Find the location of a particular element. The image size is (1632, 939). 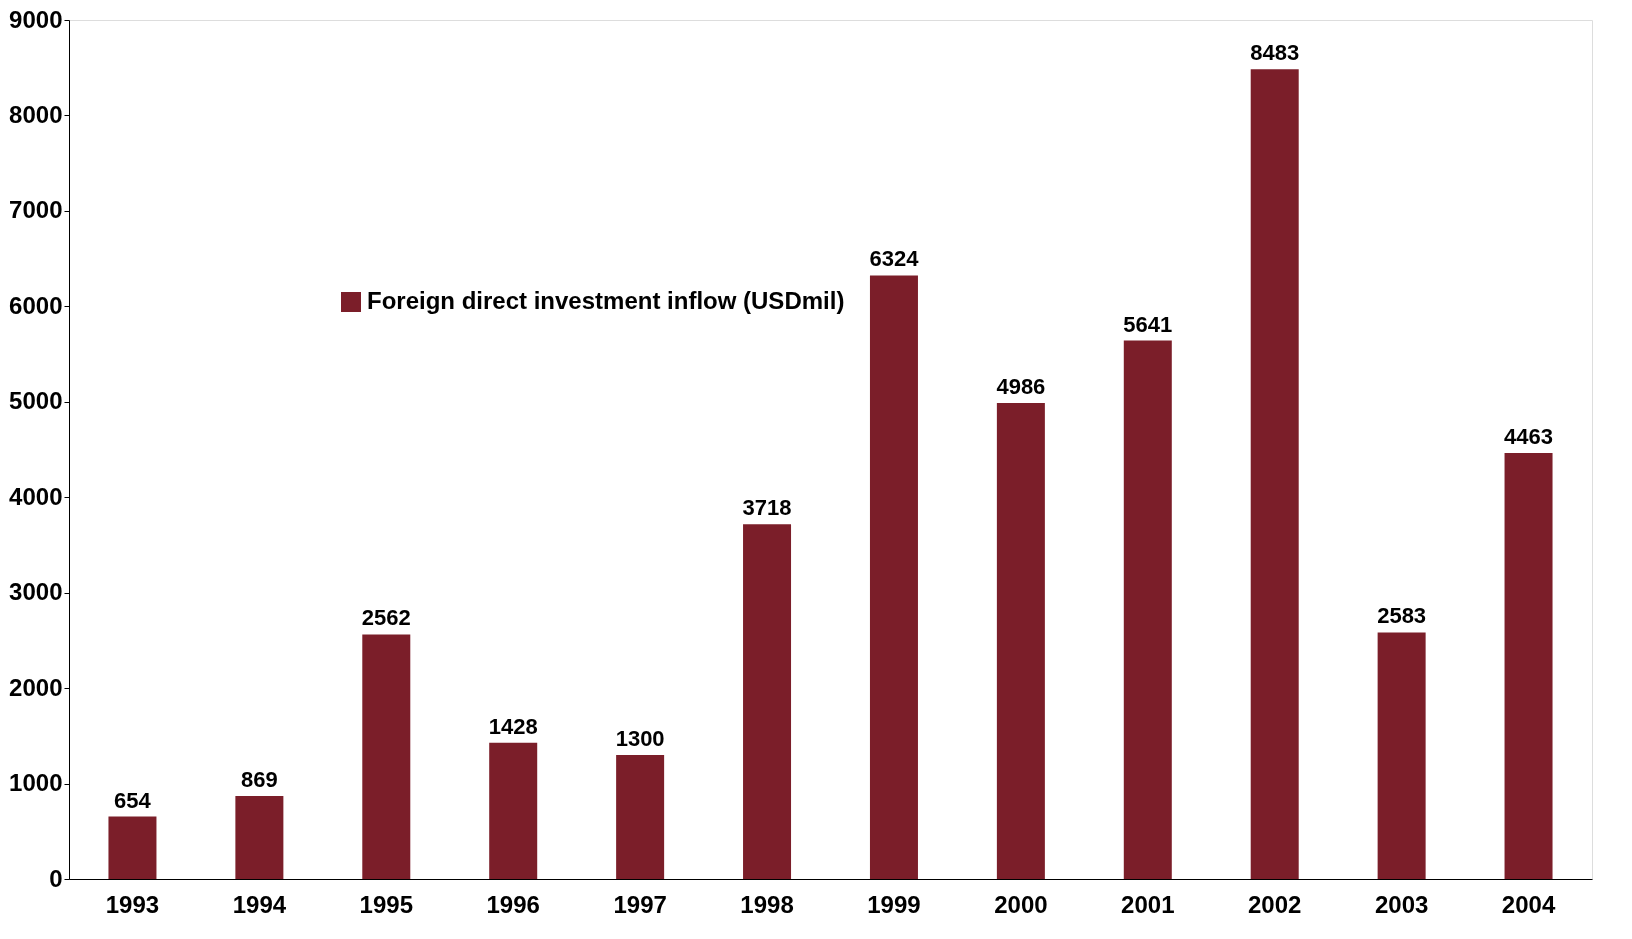

x-tick-label: 2001 is located at coordinates (1148, 904).